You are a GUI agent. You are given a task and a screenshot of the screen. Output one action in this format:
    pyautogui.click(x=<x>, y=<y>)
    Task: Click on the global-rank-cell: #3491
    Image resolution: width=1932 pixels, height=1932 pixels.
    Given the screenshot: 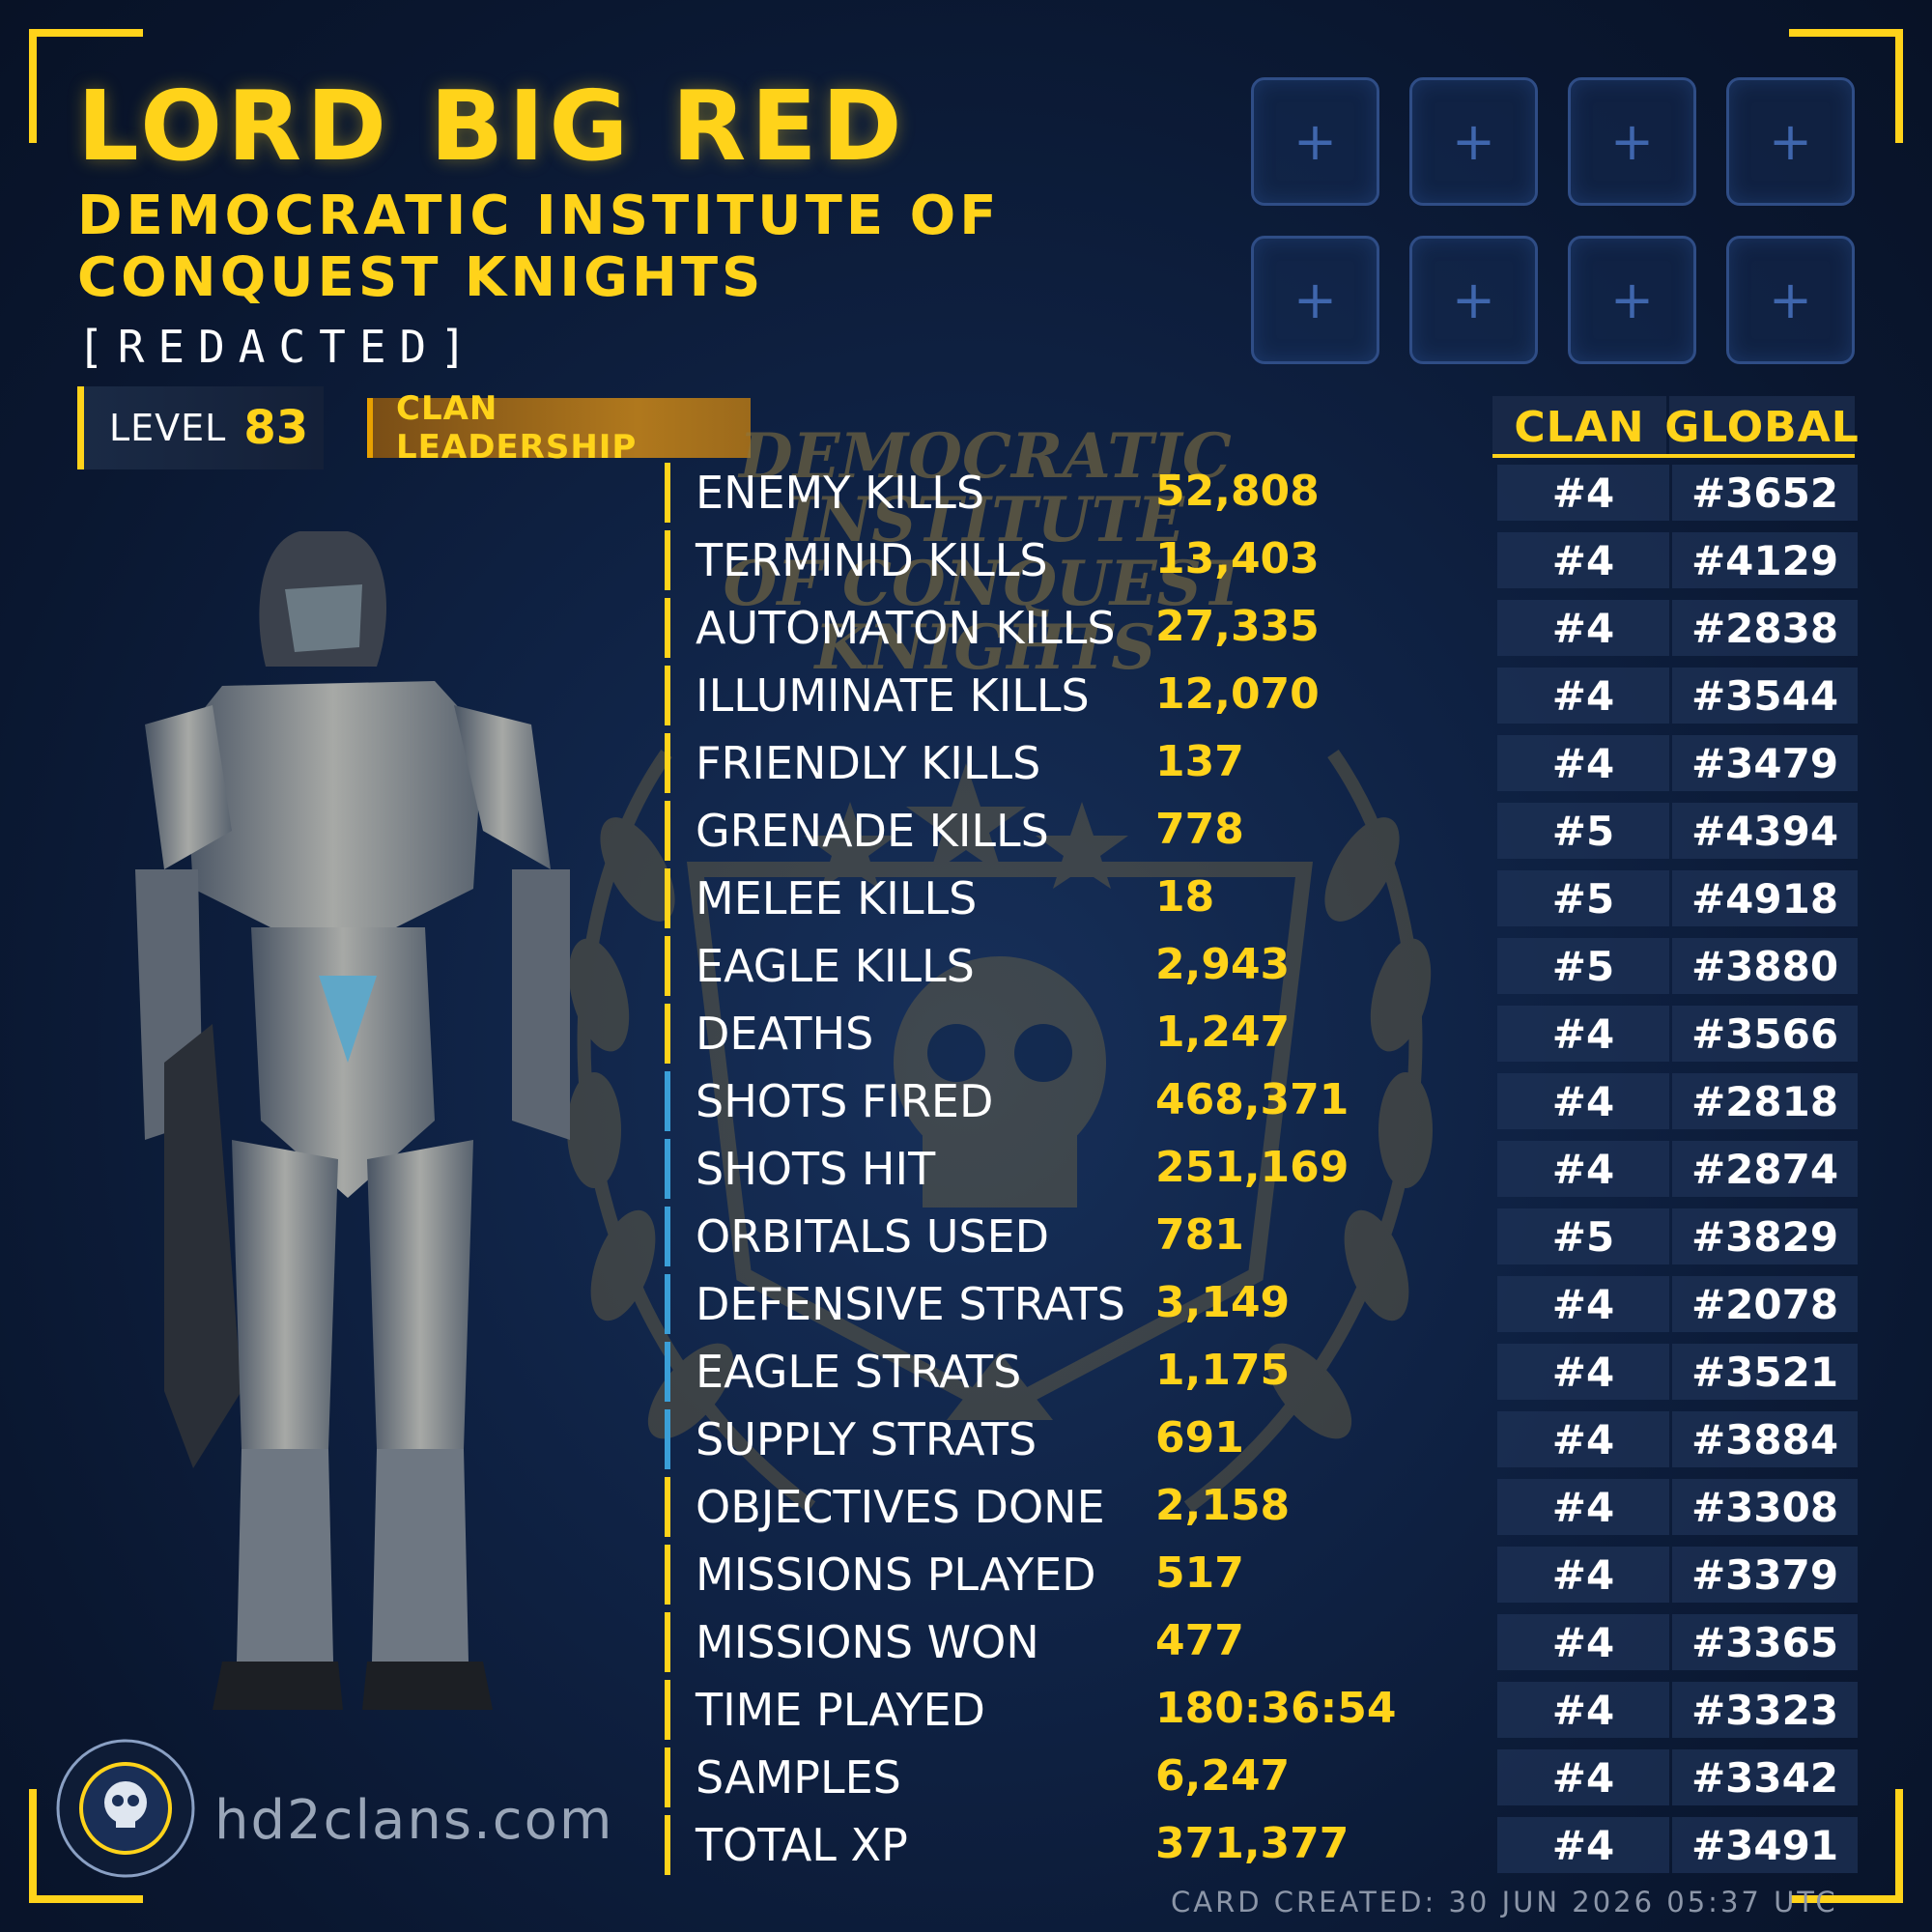 What is the action you would take?
    pyautogui.click(x=1765, y=1845)
    